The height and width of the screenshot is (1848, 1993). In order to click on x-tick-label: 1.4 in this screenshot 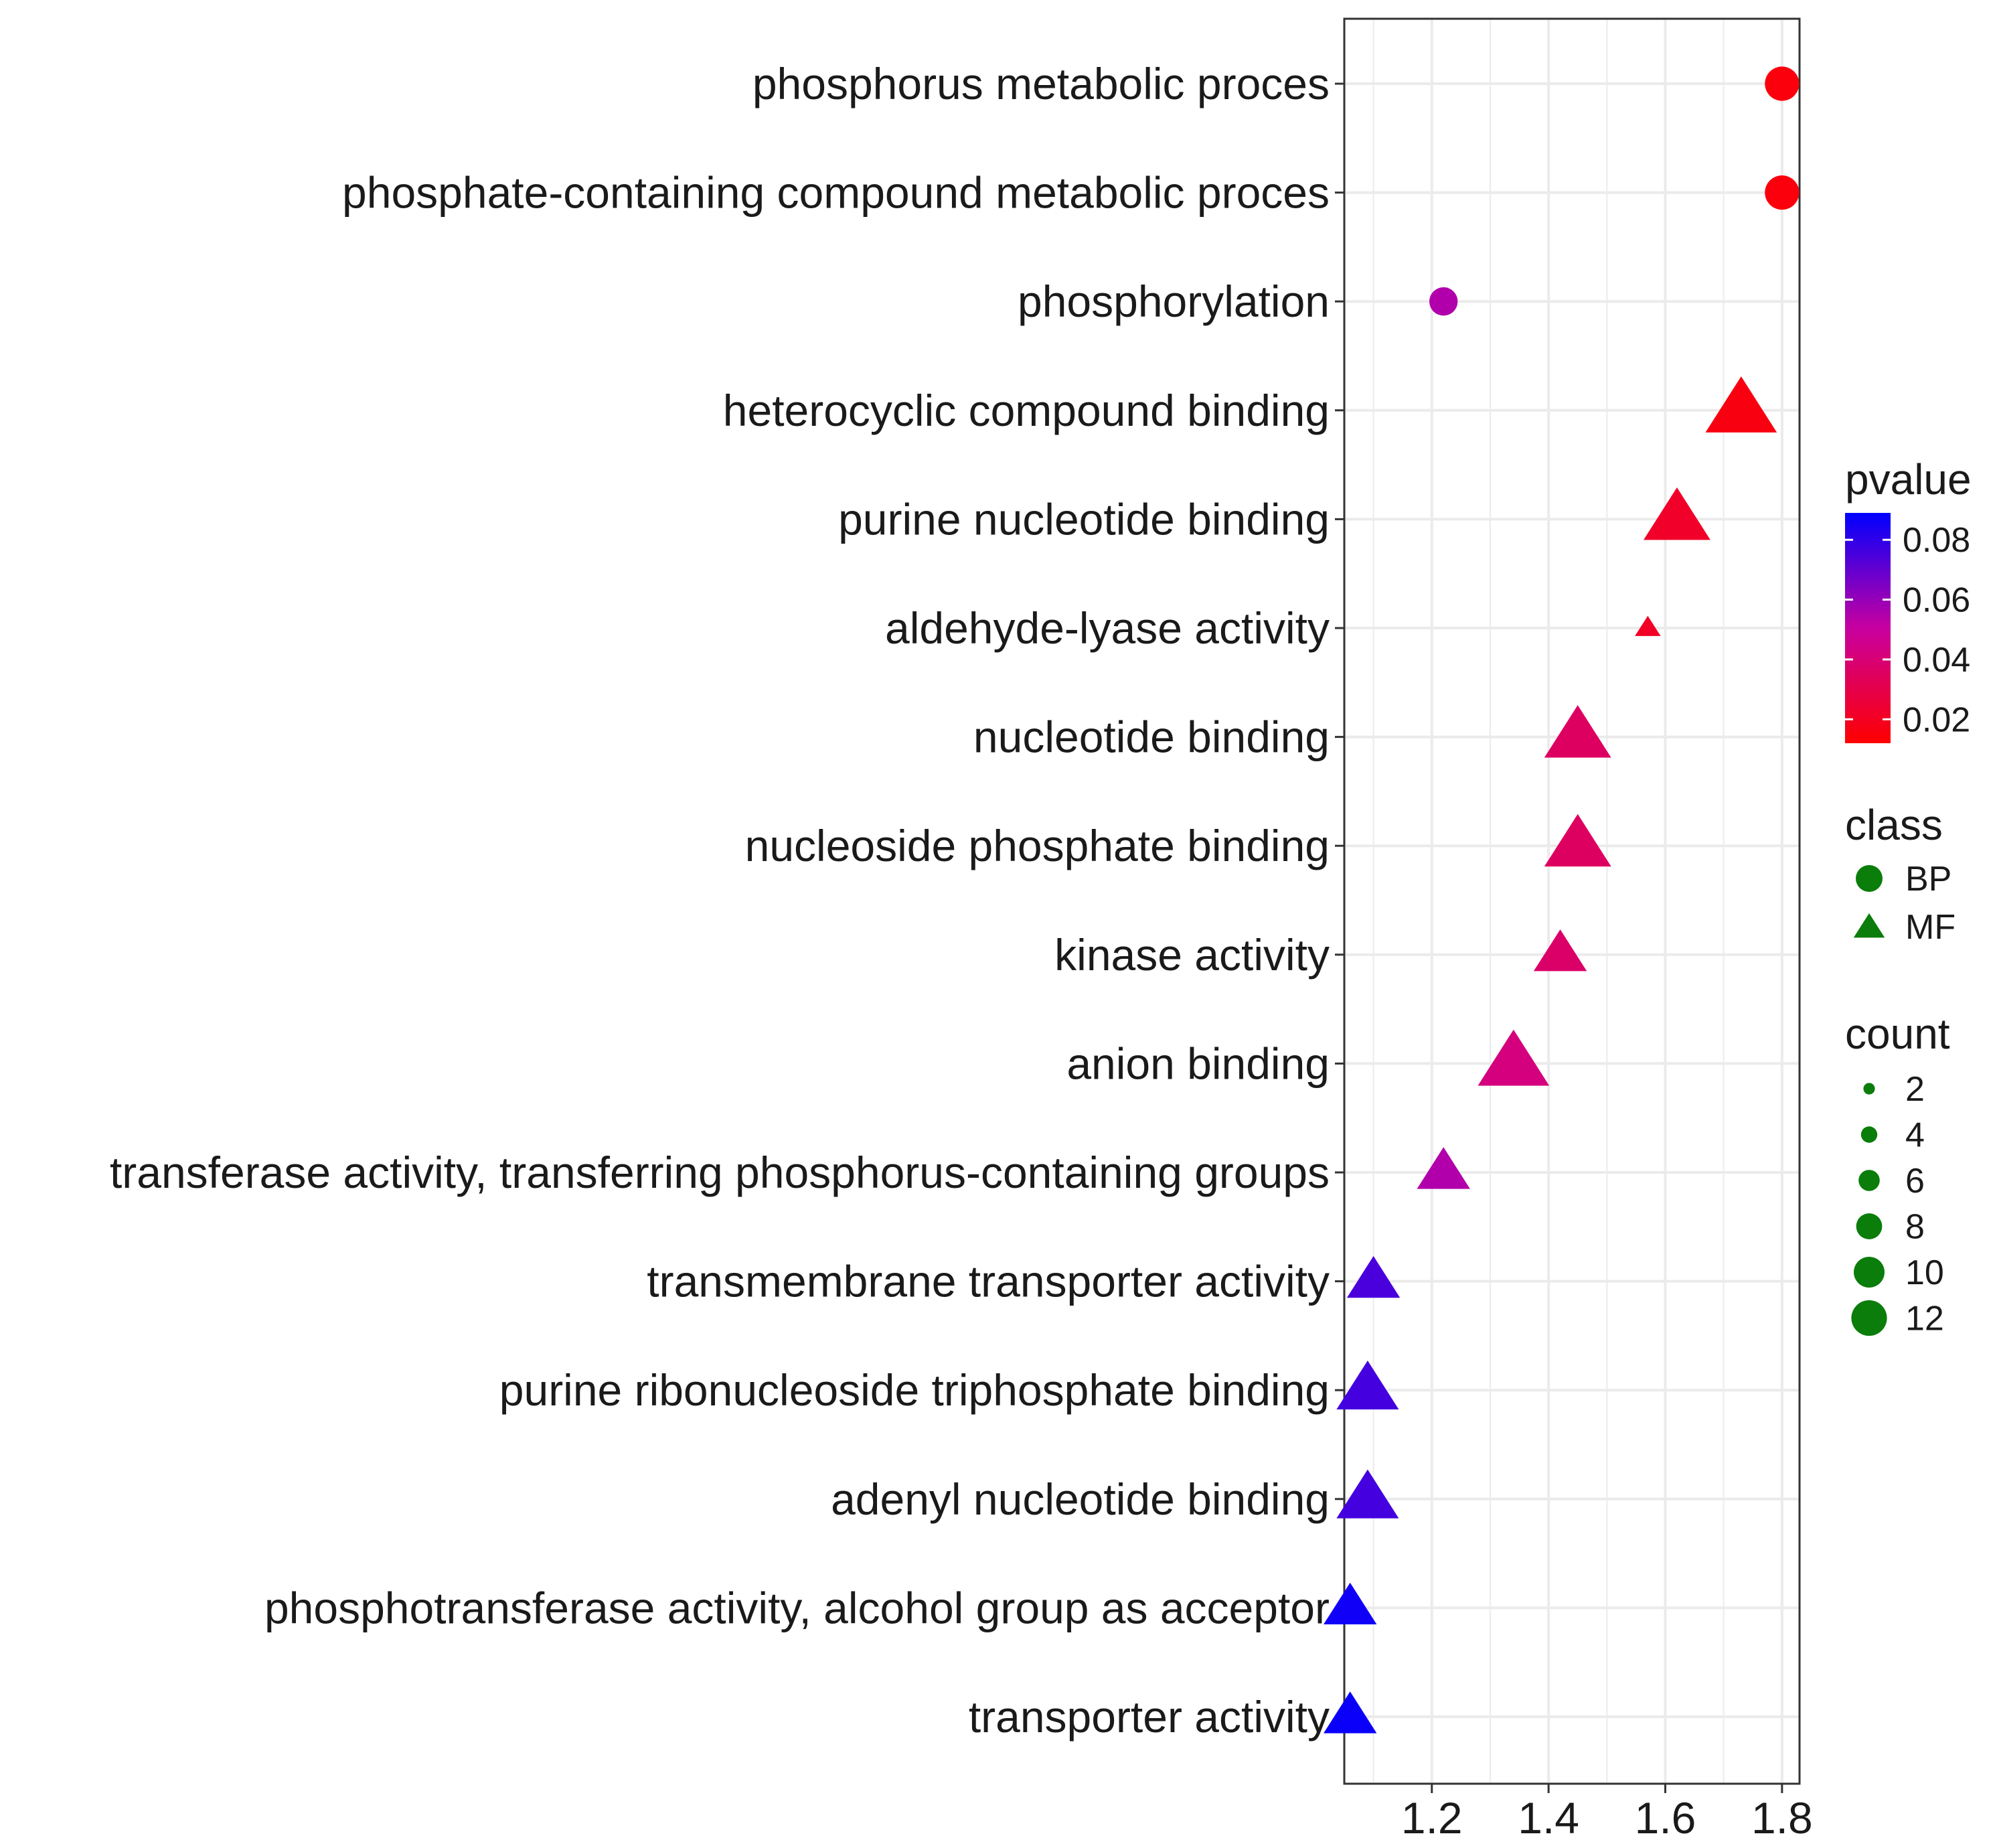, I will do `click(1548, 1818)`.